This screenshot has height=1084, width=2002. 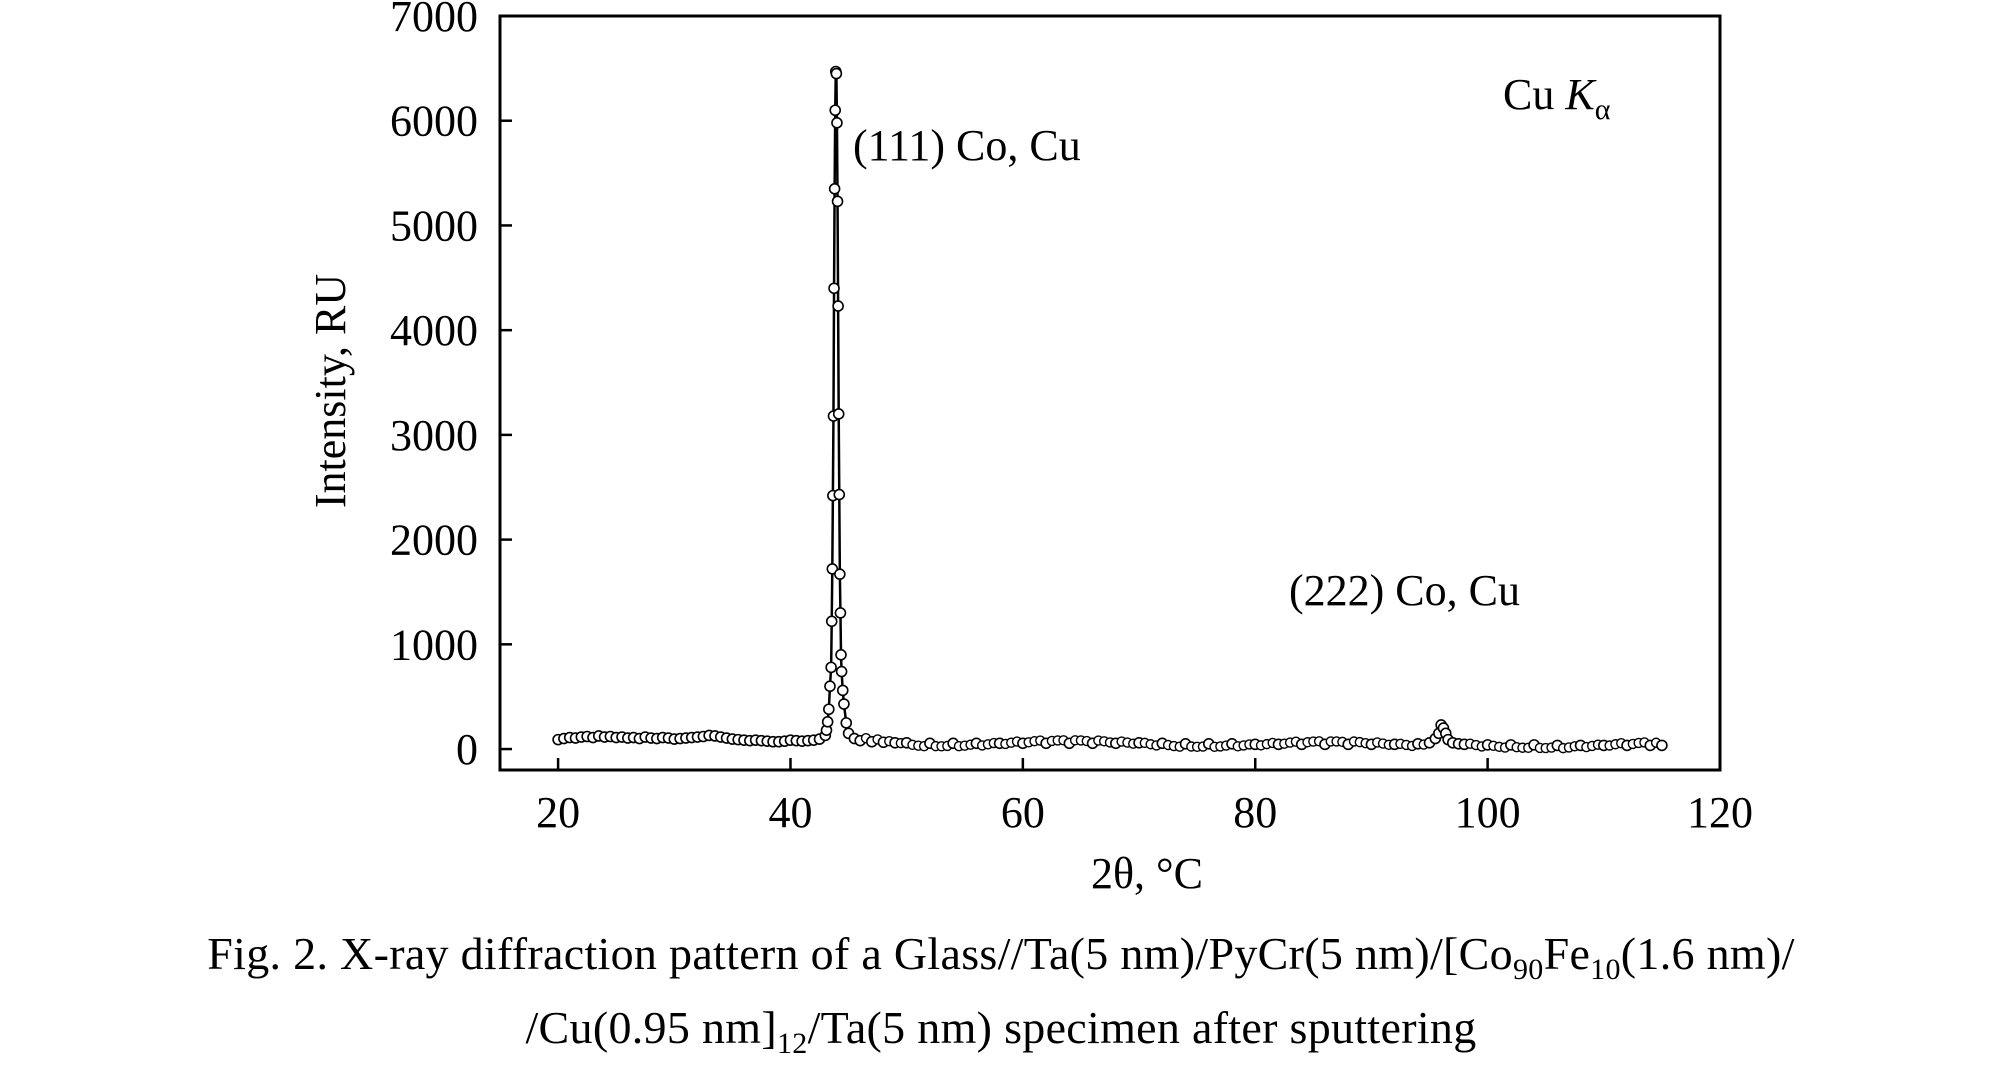 What do you see at coordinates (434, 225) in the screenshot?
I see `y-tick-label: 5000` at bounding box center [434, 225].